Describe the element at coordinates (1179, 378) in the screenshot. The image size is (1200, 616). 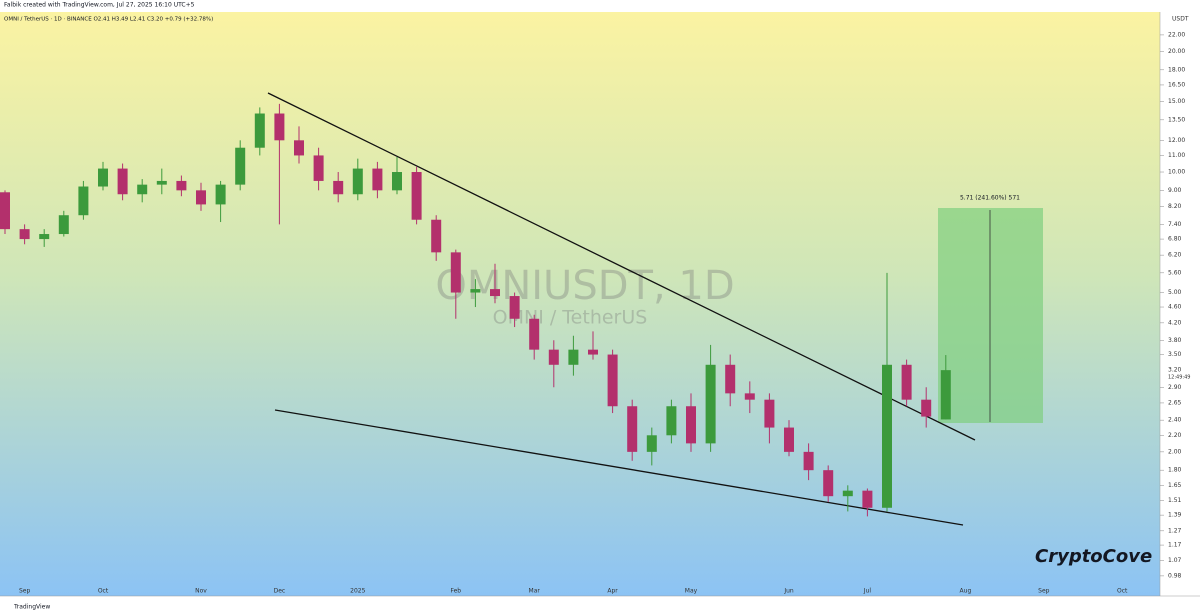
I see `countdown: 12:49:49` at that location.